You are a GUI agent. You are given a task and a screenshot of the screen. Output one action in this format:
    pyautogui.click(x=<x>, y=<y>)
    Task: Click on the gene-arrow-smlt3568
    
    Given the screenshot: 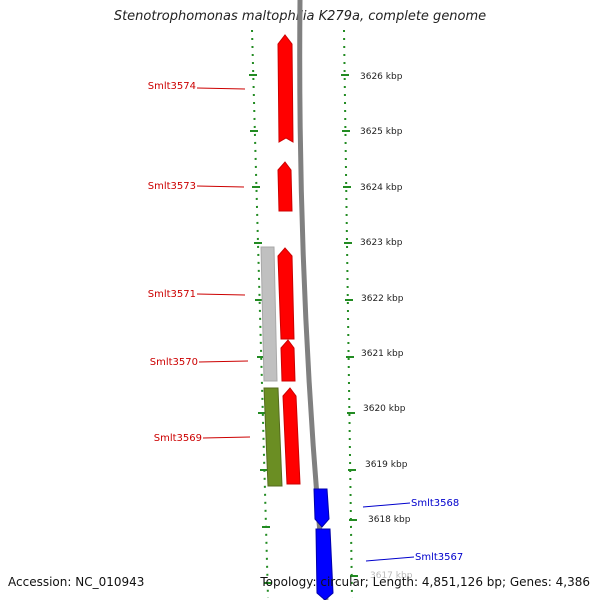 What is the action you would take?
    pyautogui.click(x=321, y=508)
    